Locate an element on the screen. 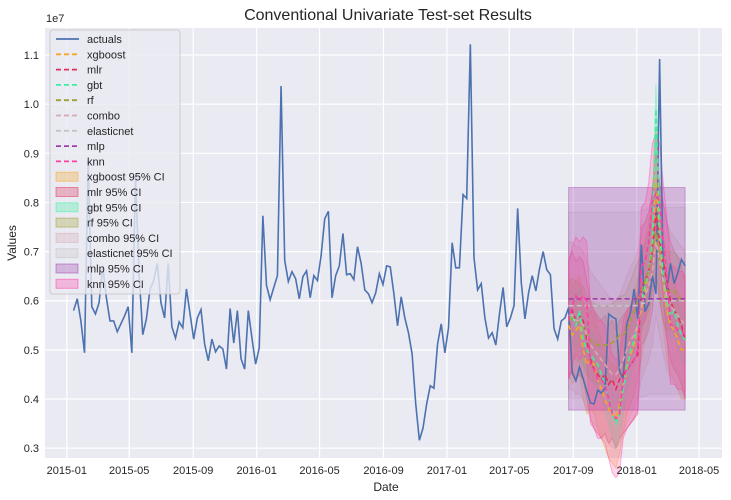  legend-label-gbt: gbt is located at coordinates (94, 86).